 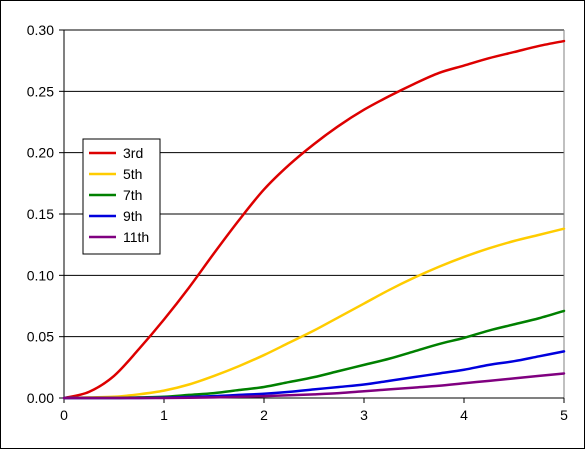 I want to click on x-tick-label: 1, so click(x=164, y=415).